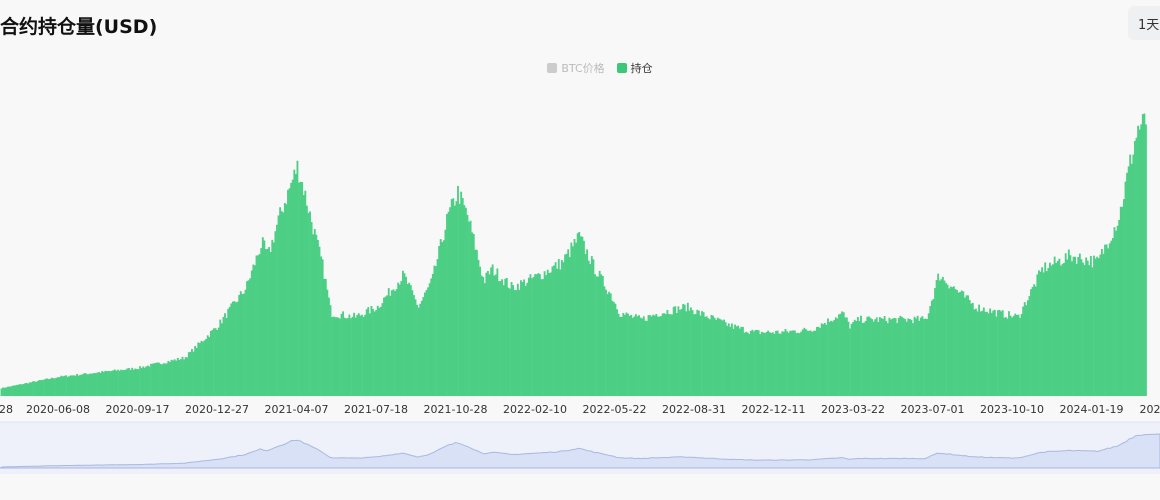  I want to click on legend-swatch-btc-price, so click(552, 68).